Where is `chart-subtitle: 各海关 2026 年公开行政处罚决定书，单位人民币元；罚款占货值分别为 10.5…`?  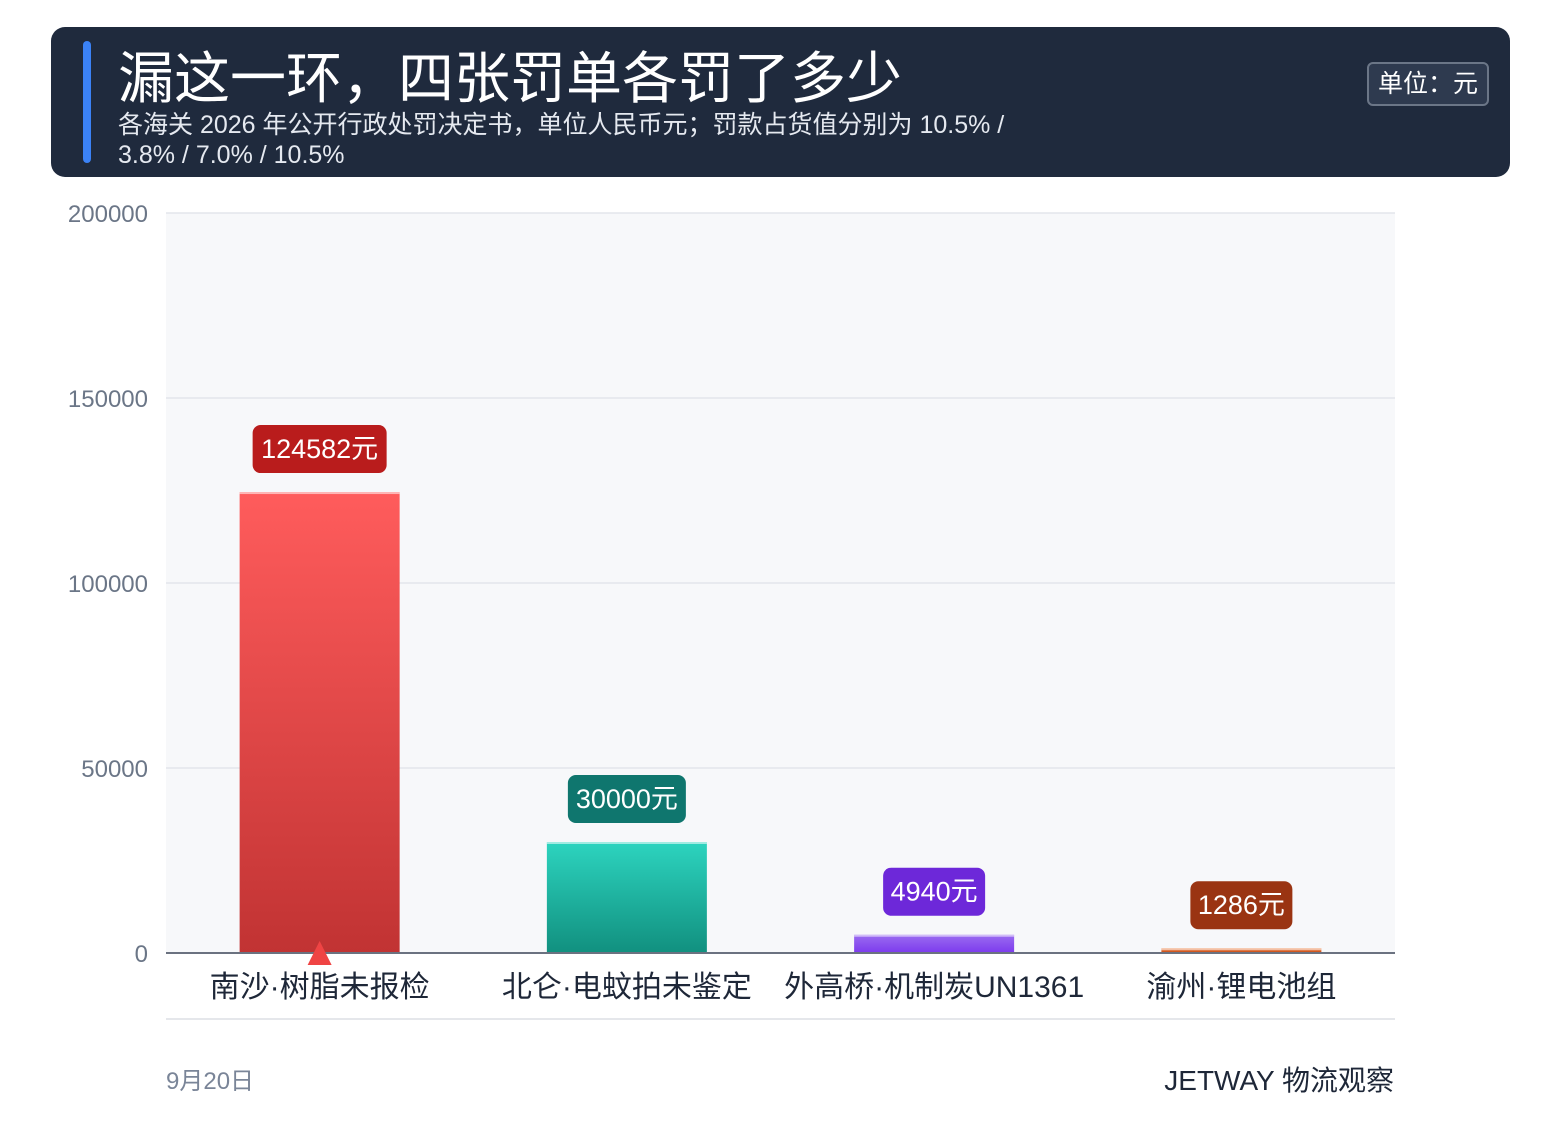 chart-subtitle: 各海关 2026 年公开行政处罚决定书，单位人民币元；罚款占货值分别为 10.5… is located at coordinates (561, 140).